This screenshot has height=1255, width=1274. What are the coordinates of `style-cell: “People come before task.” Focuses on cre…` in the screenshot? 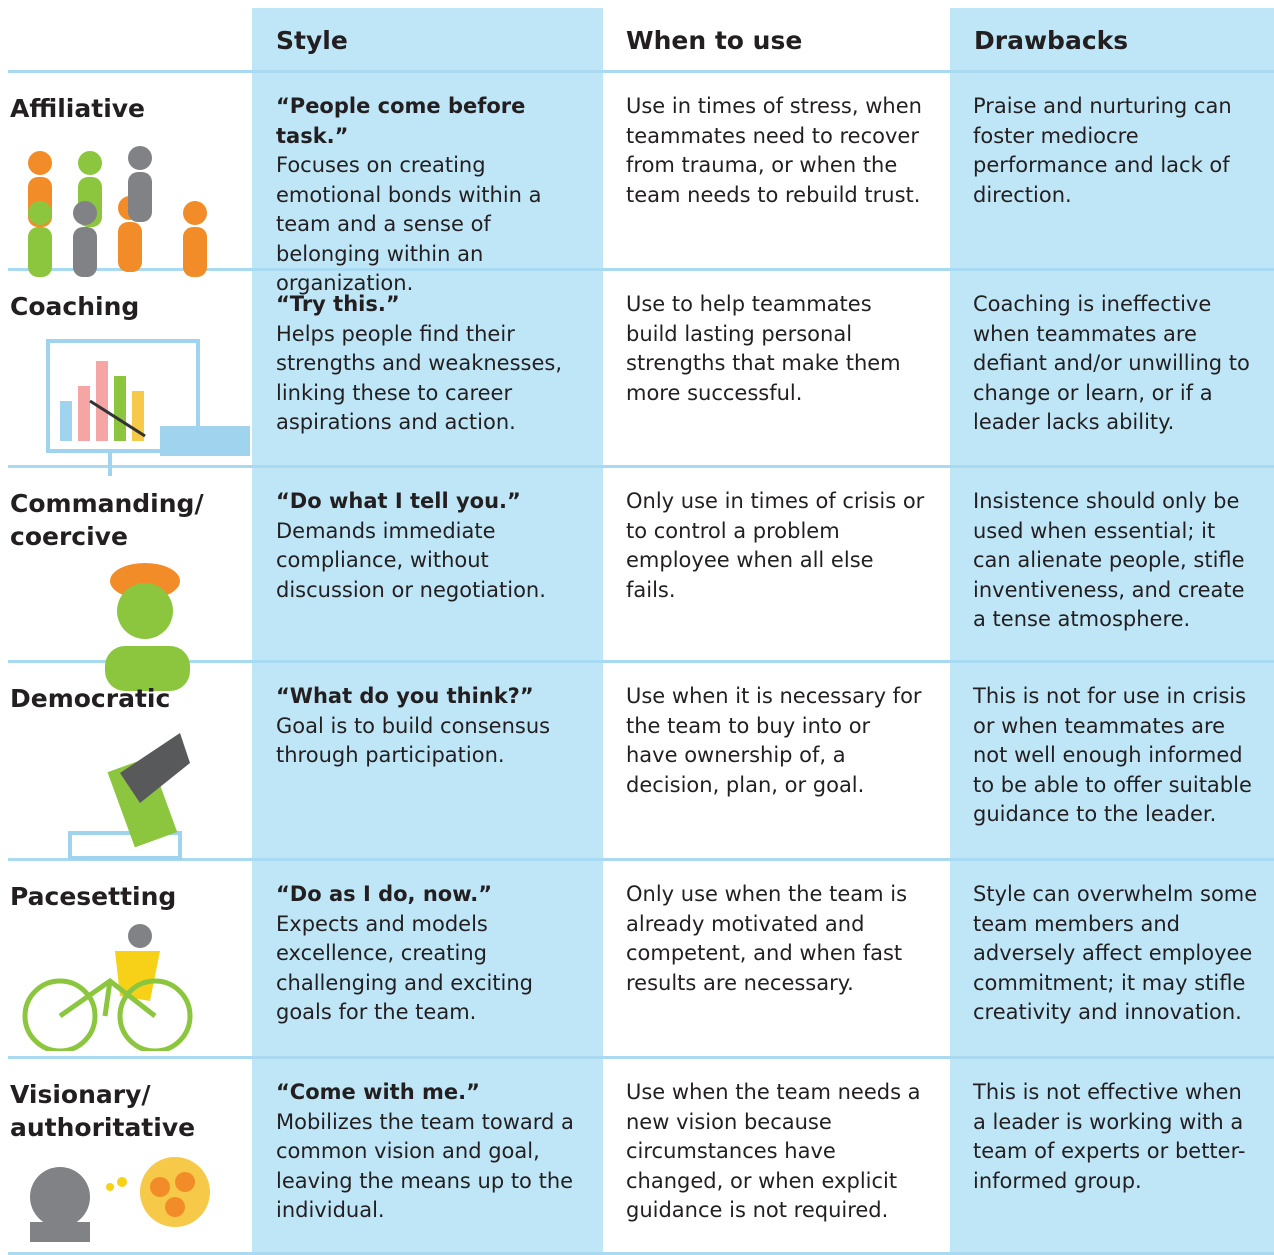 It's located at (433, 195).